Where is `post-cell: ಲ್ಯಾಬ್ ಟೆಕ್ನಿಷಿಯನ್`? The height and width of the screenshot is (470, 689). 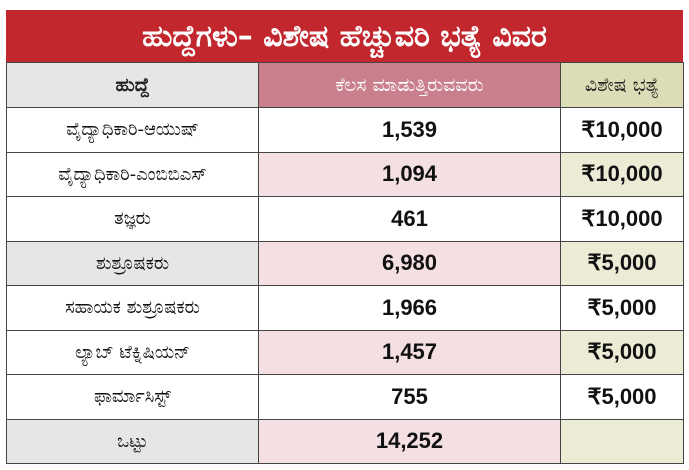 post-cell: ಲ್ಯಾಬ್ ಟೆಕ್ನಿಷಿಯನ್ is located at coordinates (132, 352).